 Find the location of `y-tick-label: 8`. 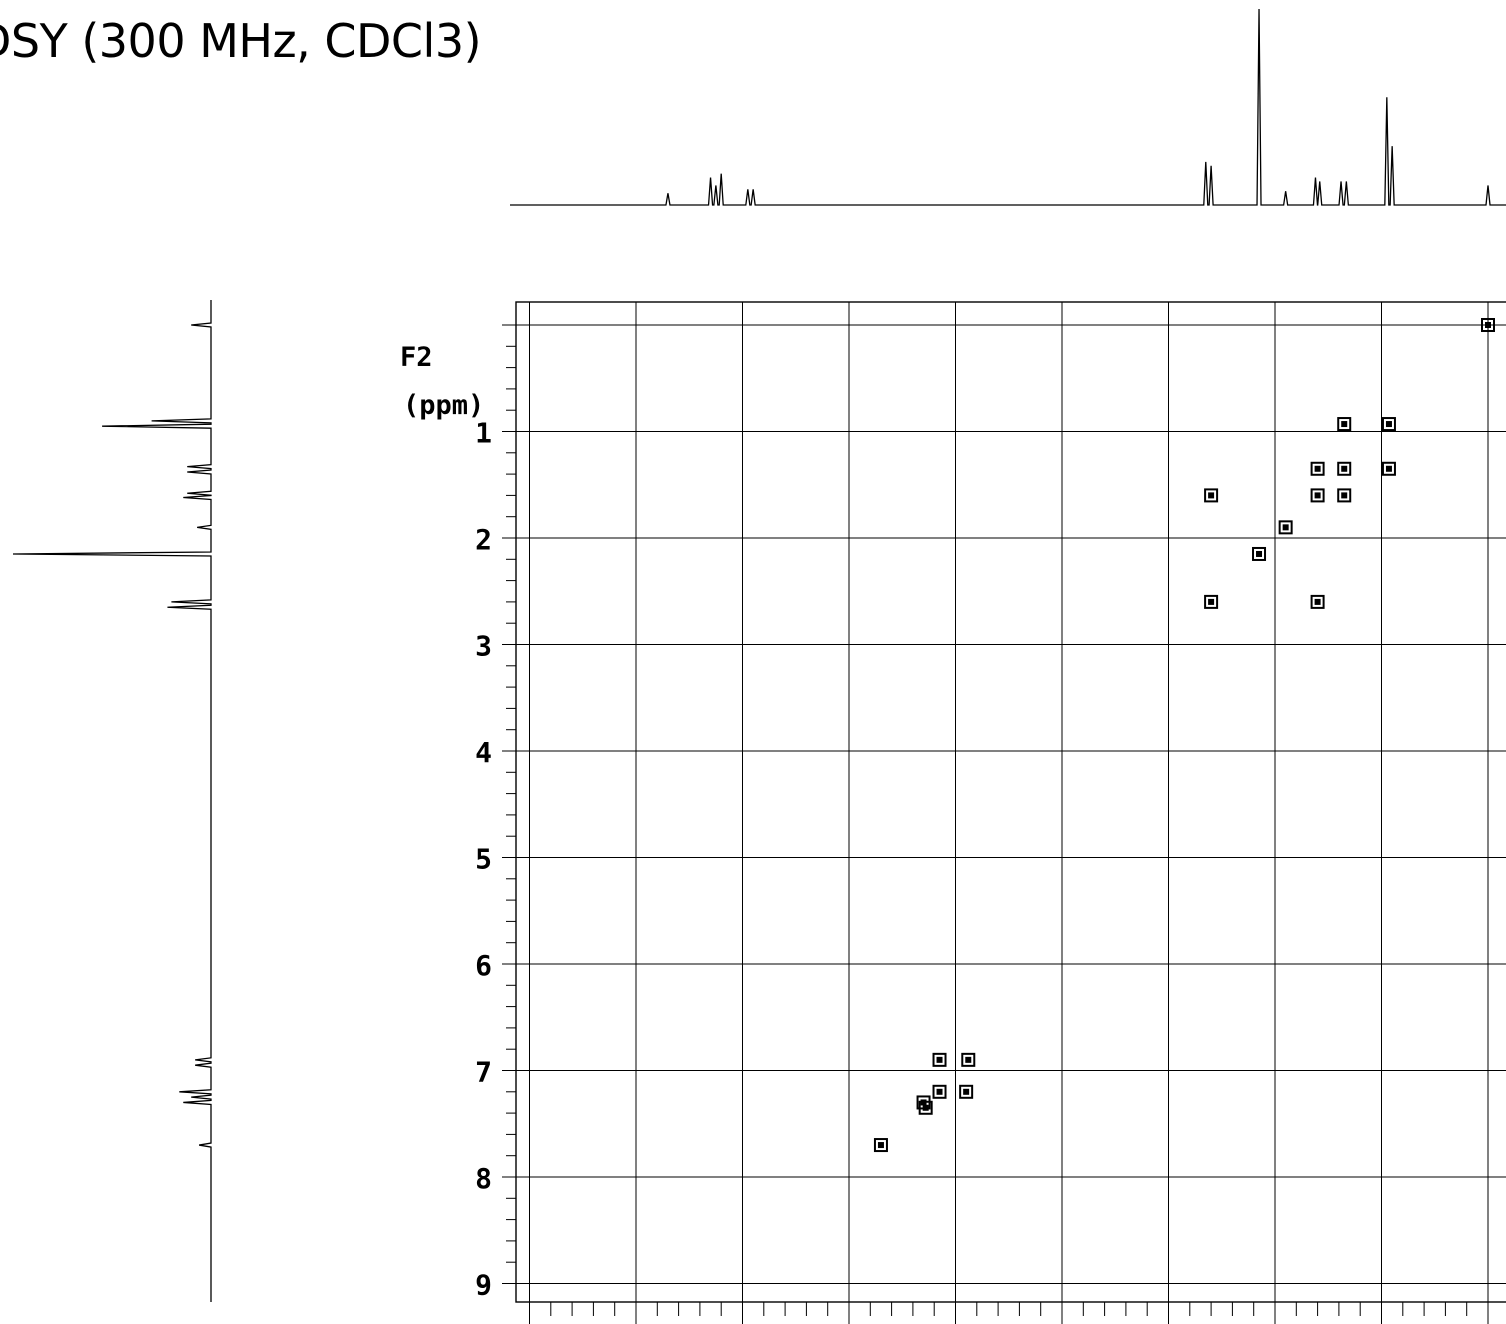

y-tick-label: 8 is located at coordinates (483, 1178).